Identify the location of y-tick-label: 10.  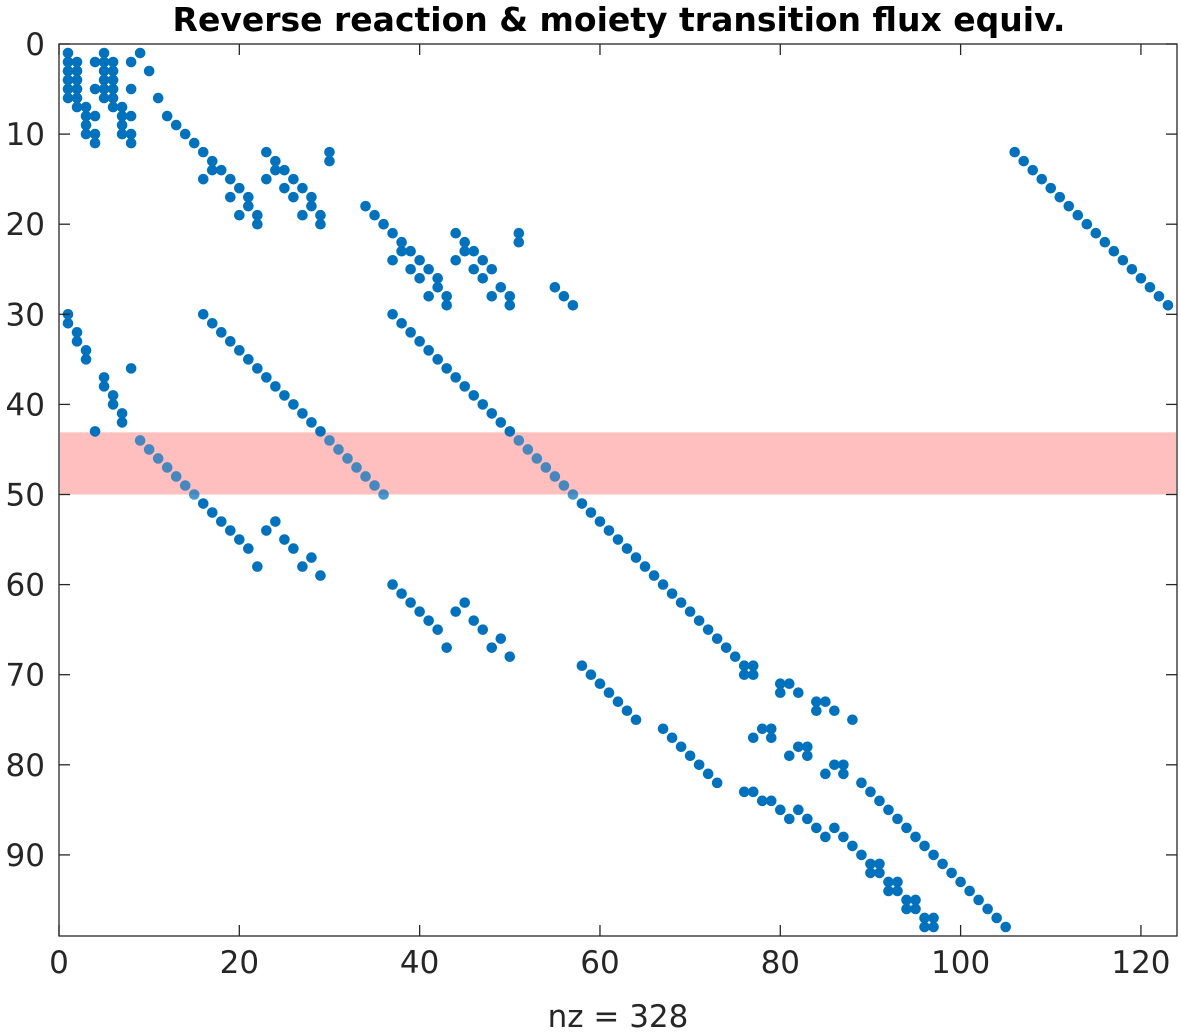
(25, 135).